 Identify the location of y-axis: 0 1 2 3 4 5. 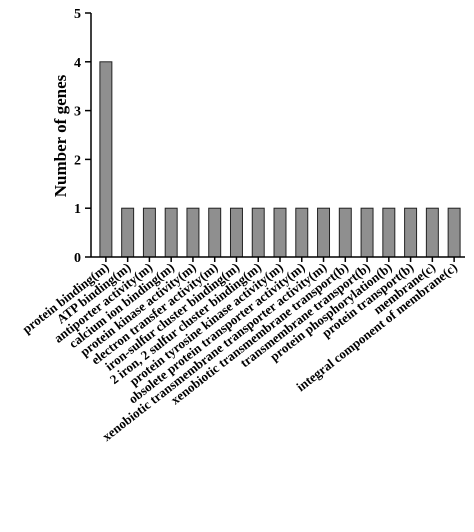
(83, 136).